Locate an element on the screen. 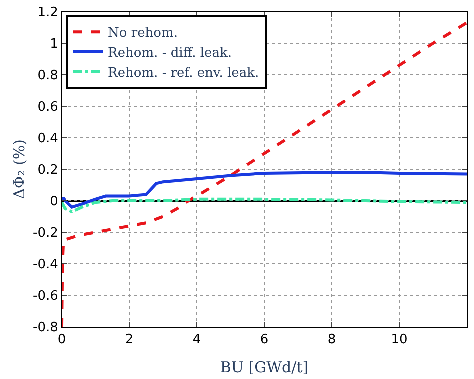 This screenshot has width=474, height=379. y-axis-title: ΔΦ₂ (%) is located at coordinates (19, 170).